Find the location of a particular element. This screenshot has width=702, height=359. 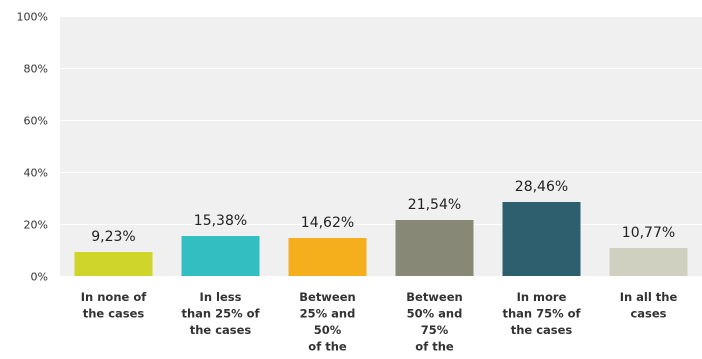

y-tick-label: 60% is located at coordinates (36, 121).